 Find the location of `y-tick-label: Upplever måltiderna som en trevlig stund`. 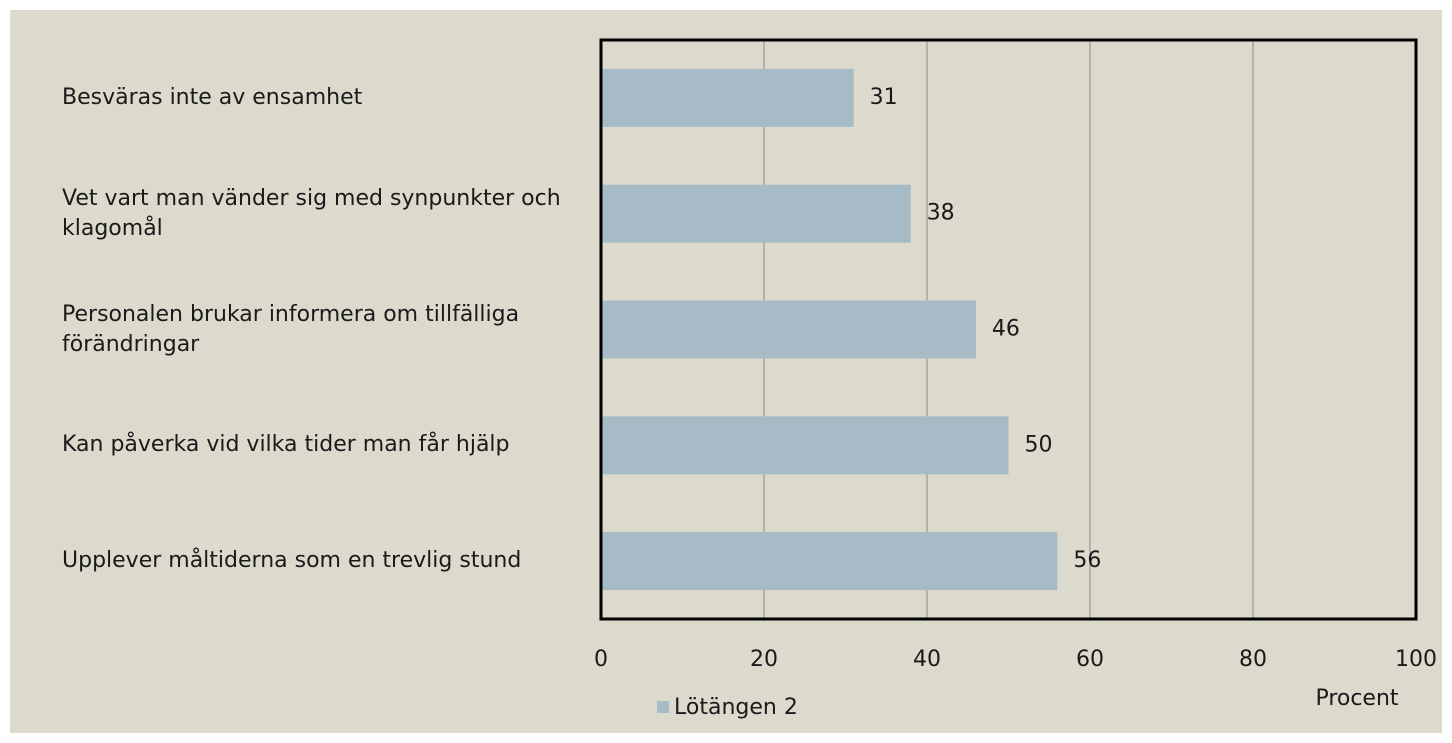

y-tick-label: Upplever måltiderna som en trevlig stund is located at coordinates (292, 561).